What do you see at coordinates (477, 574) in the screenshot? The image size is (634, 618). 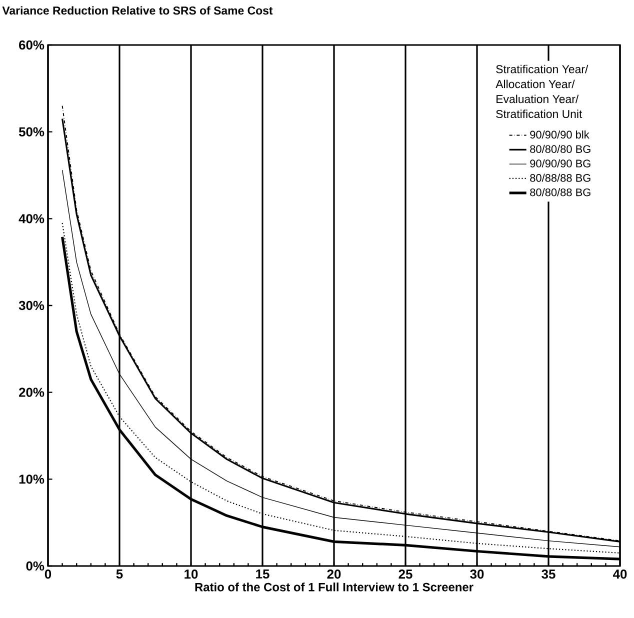 I see `x-tick-label: 30` at bounding box center [477, 574].